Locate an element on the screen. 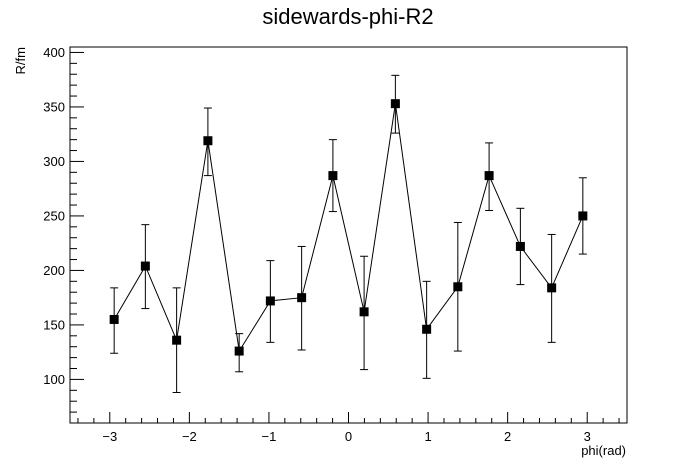 The width and height of the screenshot is (696, 472). y-tick-label: 250 is located at coordinates (54, 215).